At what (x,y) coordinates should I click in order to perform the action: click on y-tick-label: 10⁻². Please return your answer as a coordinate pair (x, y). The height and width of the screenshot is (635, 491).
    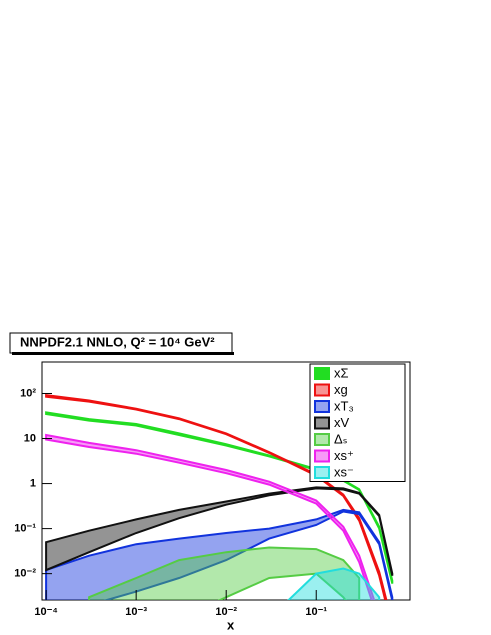
    Looking at the image, I should click on (25, 574).